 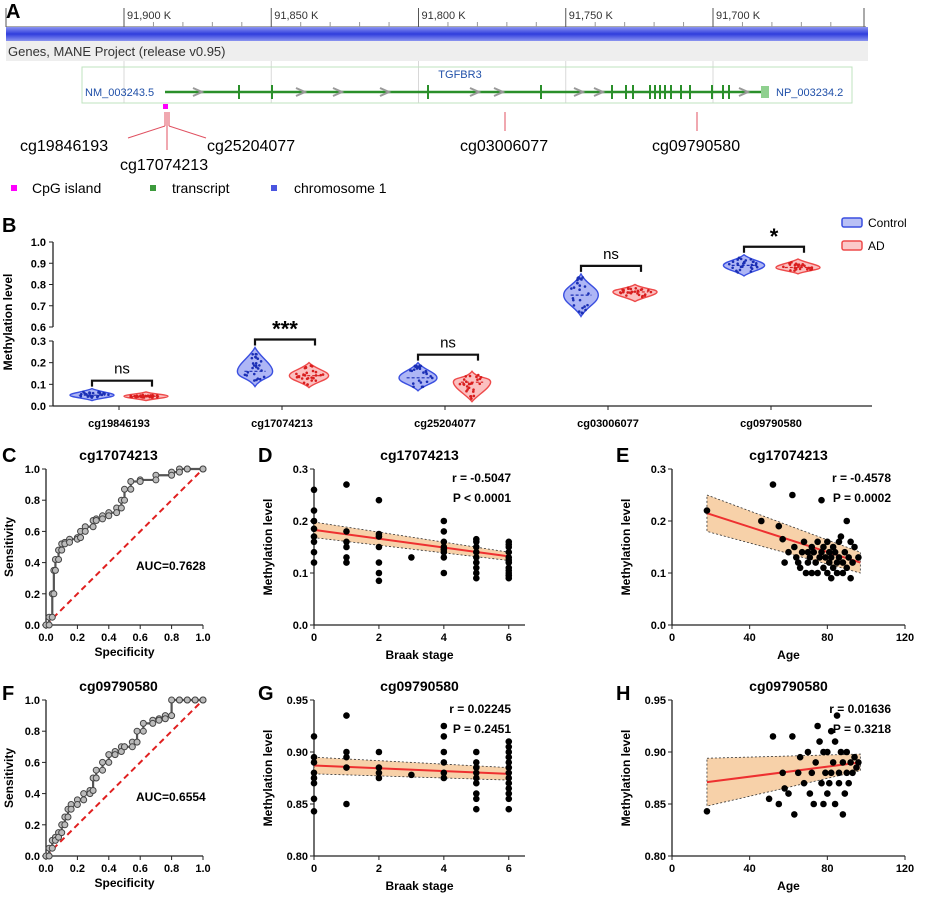 What do you see at coordinates (122, 369) in the screenshot?
I see `significance-label: ns` at bounding box center [122, 369].